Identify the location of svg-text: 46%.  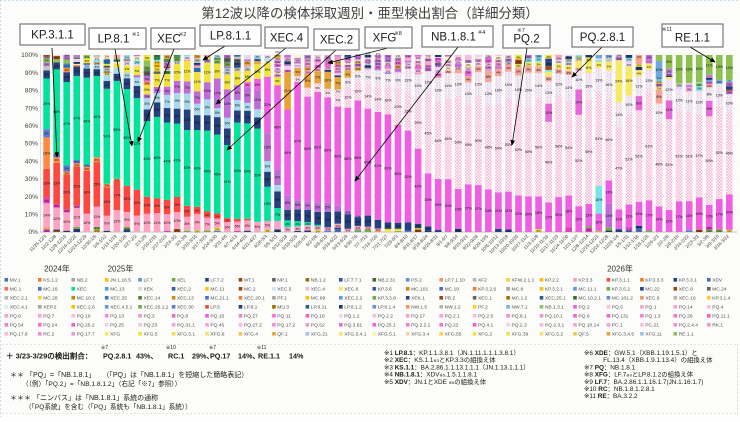
(609, 140).